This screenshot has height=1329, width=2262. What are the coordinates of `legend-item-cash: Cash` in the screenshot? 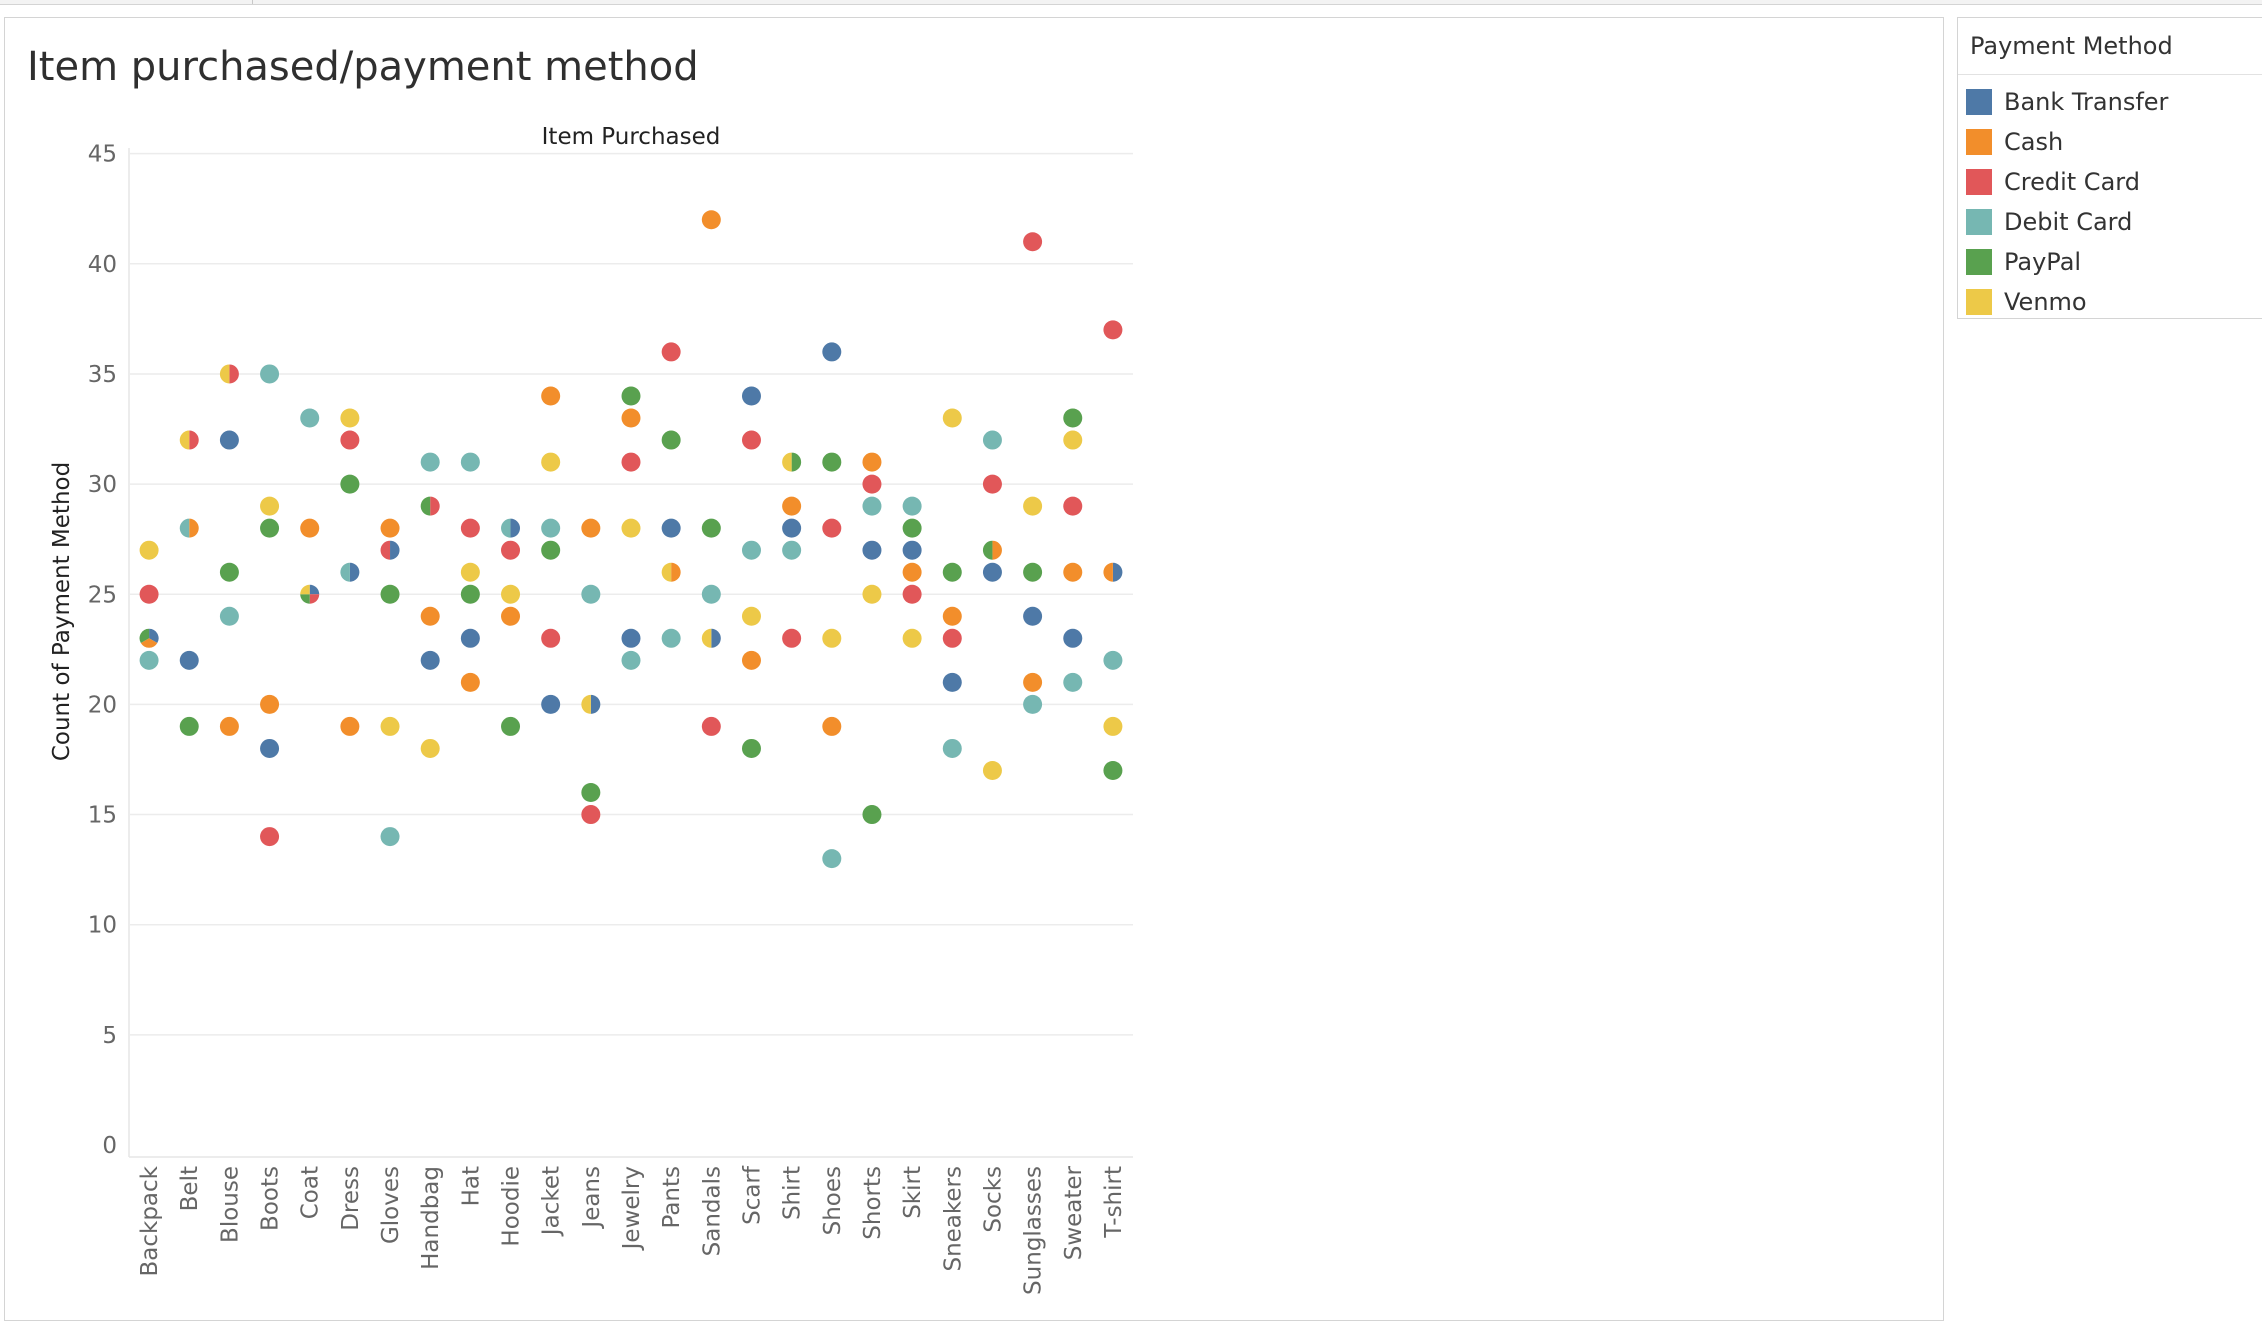 It's located at (2014, 142).